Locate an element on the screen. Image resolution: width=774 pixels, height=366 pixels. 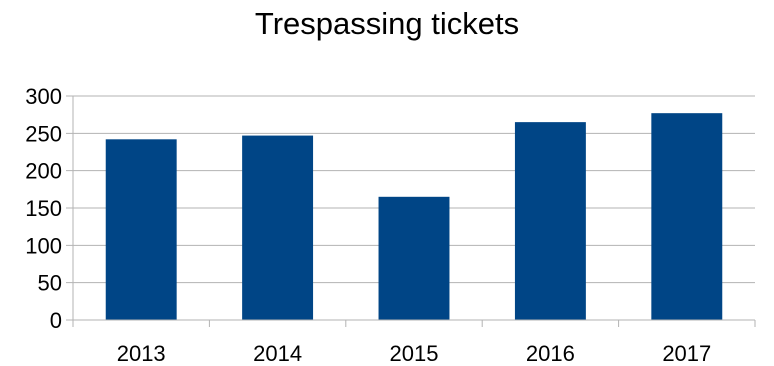
x-tick-label: 2017 is located at coordinates (686, 353).